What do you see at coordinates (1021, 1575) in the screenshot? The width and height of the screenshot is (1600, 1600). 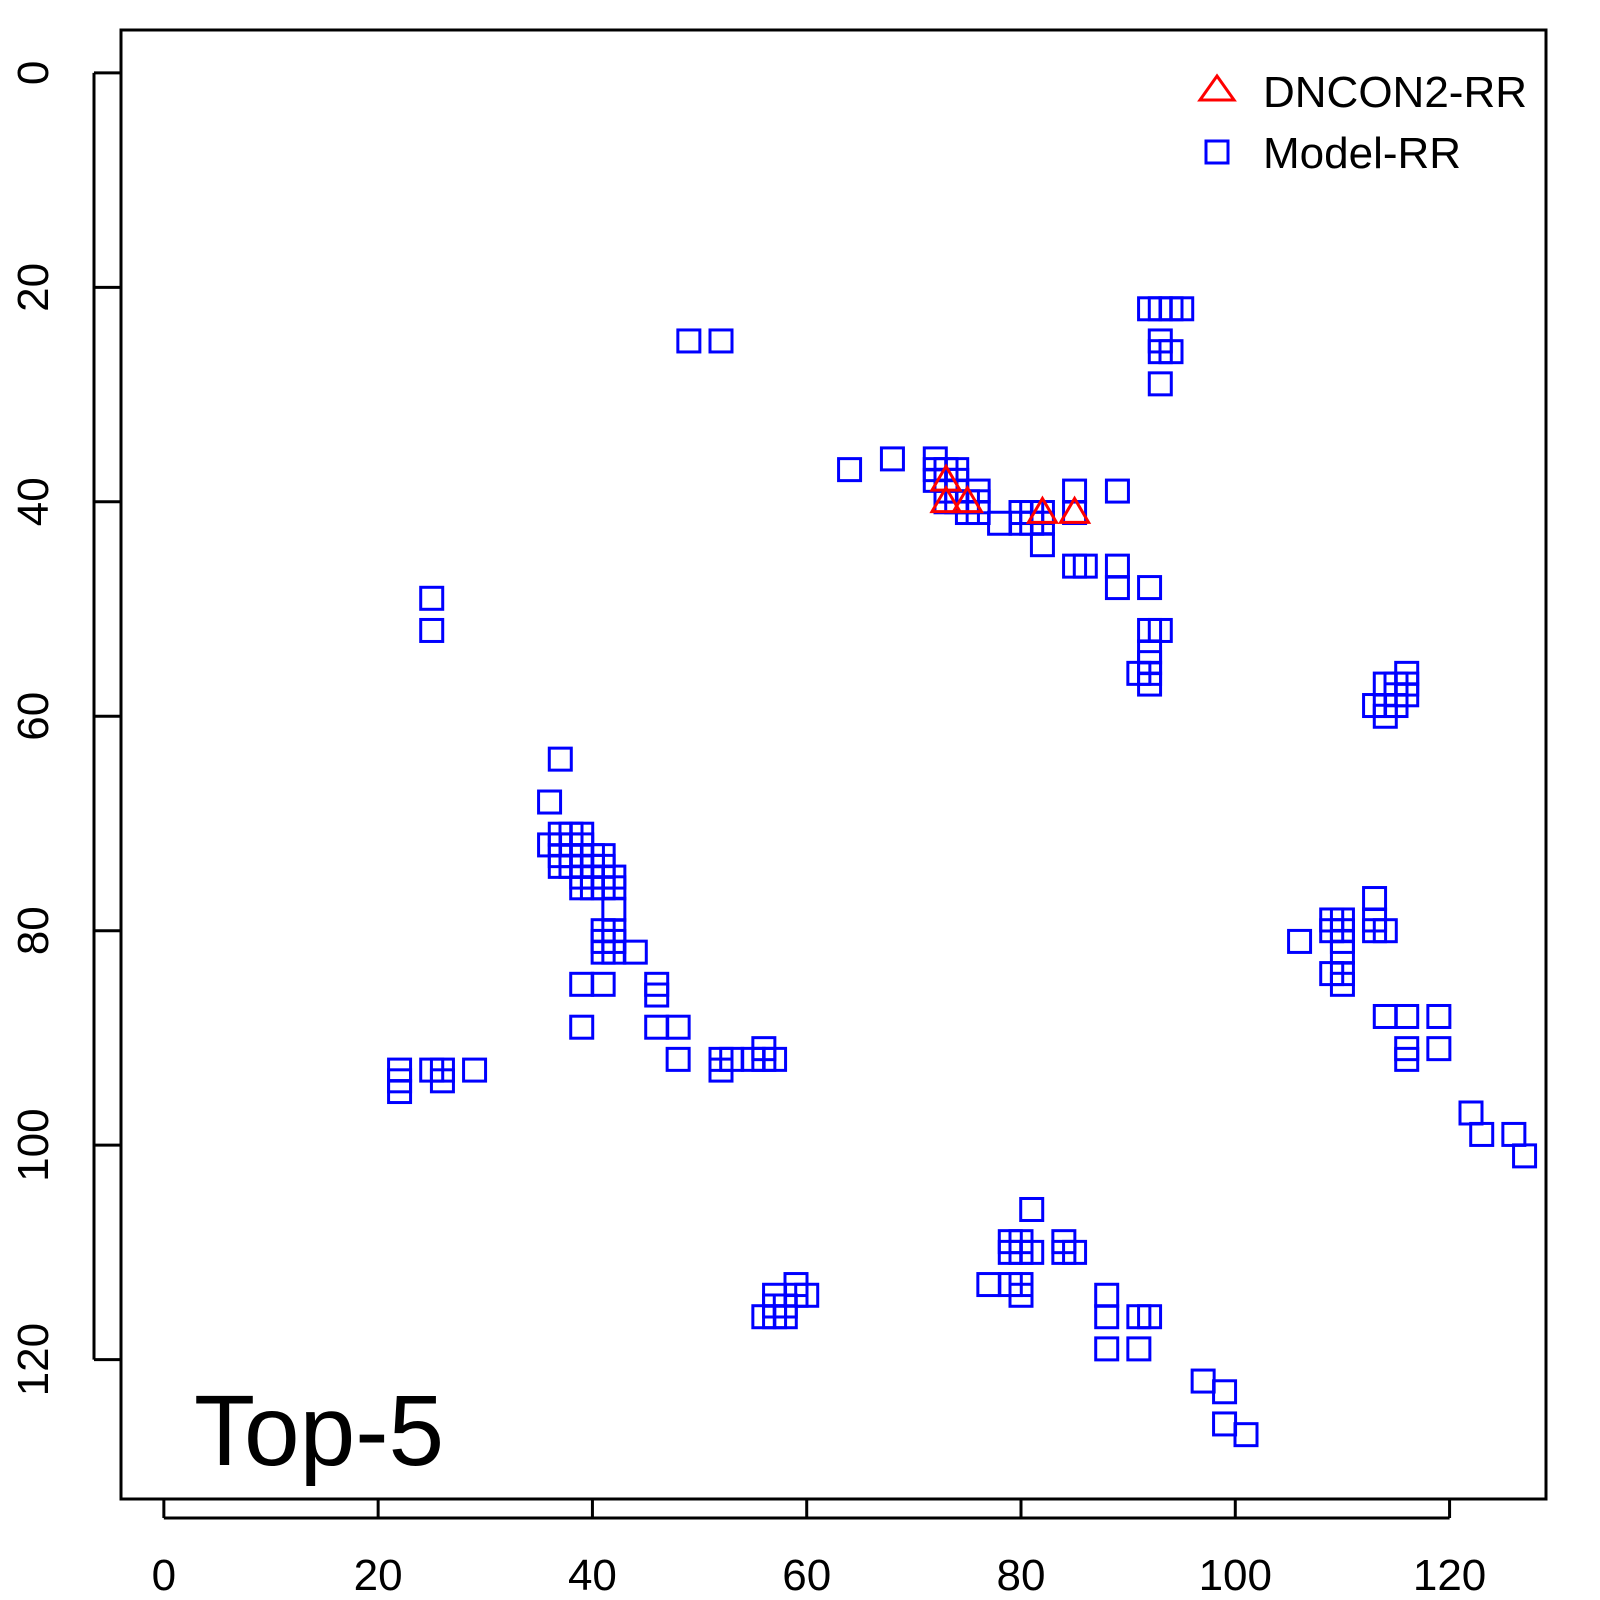 I see `x-tick-label: 80` at bounding box center [1021, 1575].